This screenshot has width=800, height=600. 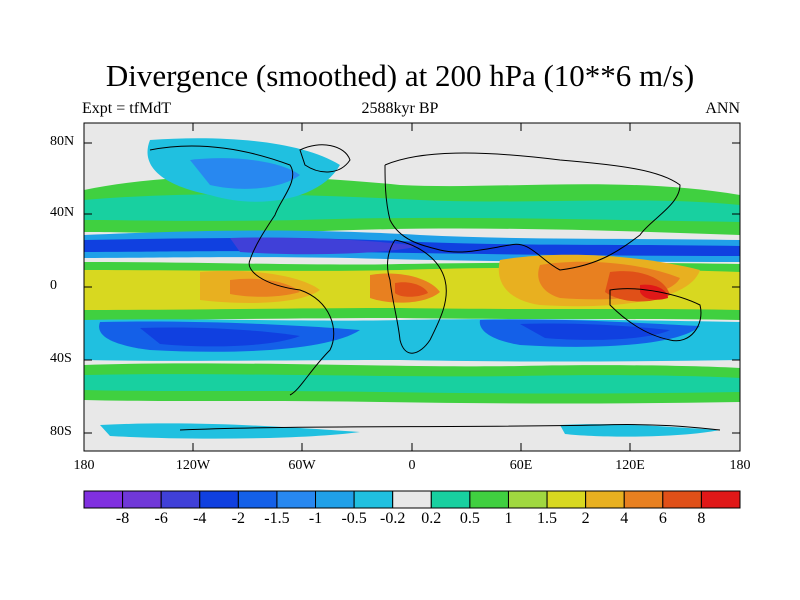 What do you see at coordinates (193, 465) in the screenshot?
I see `lon-tick-label: 120W` at bounding box center [193, 465].